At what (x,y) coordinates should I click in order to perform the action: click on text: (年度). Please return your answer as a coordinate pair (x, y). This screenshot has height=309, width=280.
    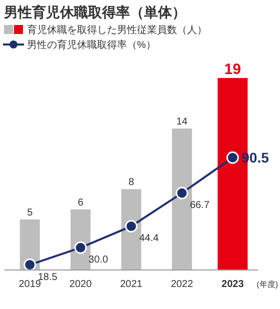
    Looking at the image, I should click on (267, 284).